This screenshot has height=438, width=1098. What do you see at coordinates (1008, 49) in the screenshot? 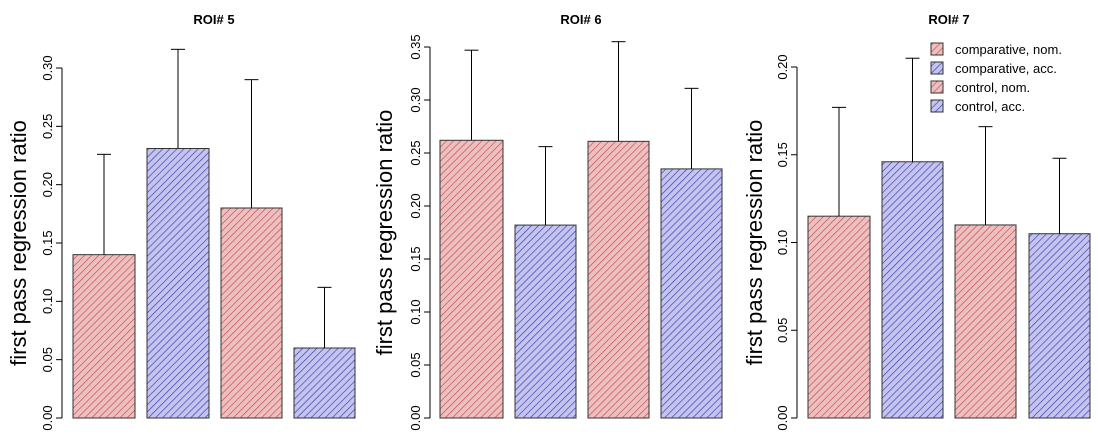
I see `legend-label: comparative, nom.` at bounding box center [1008, 49].